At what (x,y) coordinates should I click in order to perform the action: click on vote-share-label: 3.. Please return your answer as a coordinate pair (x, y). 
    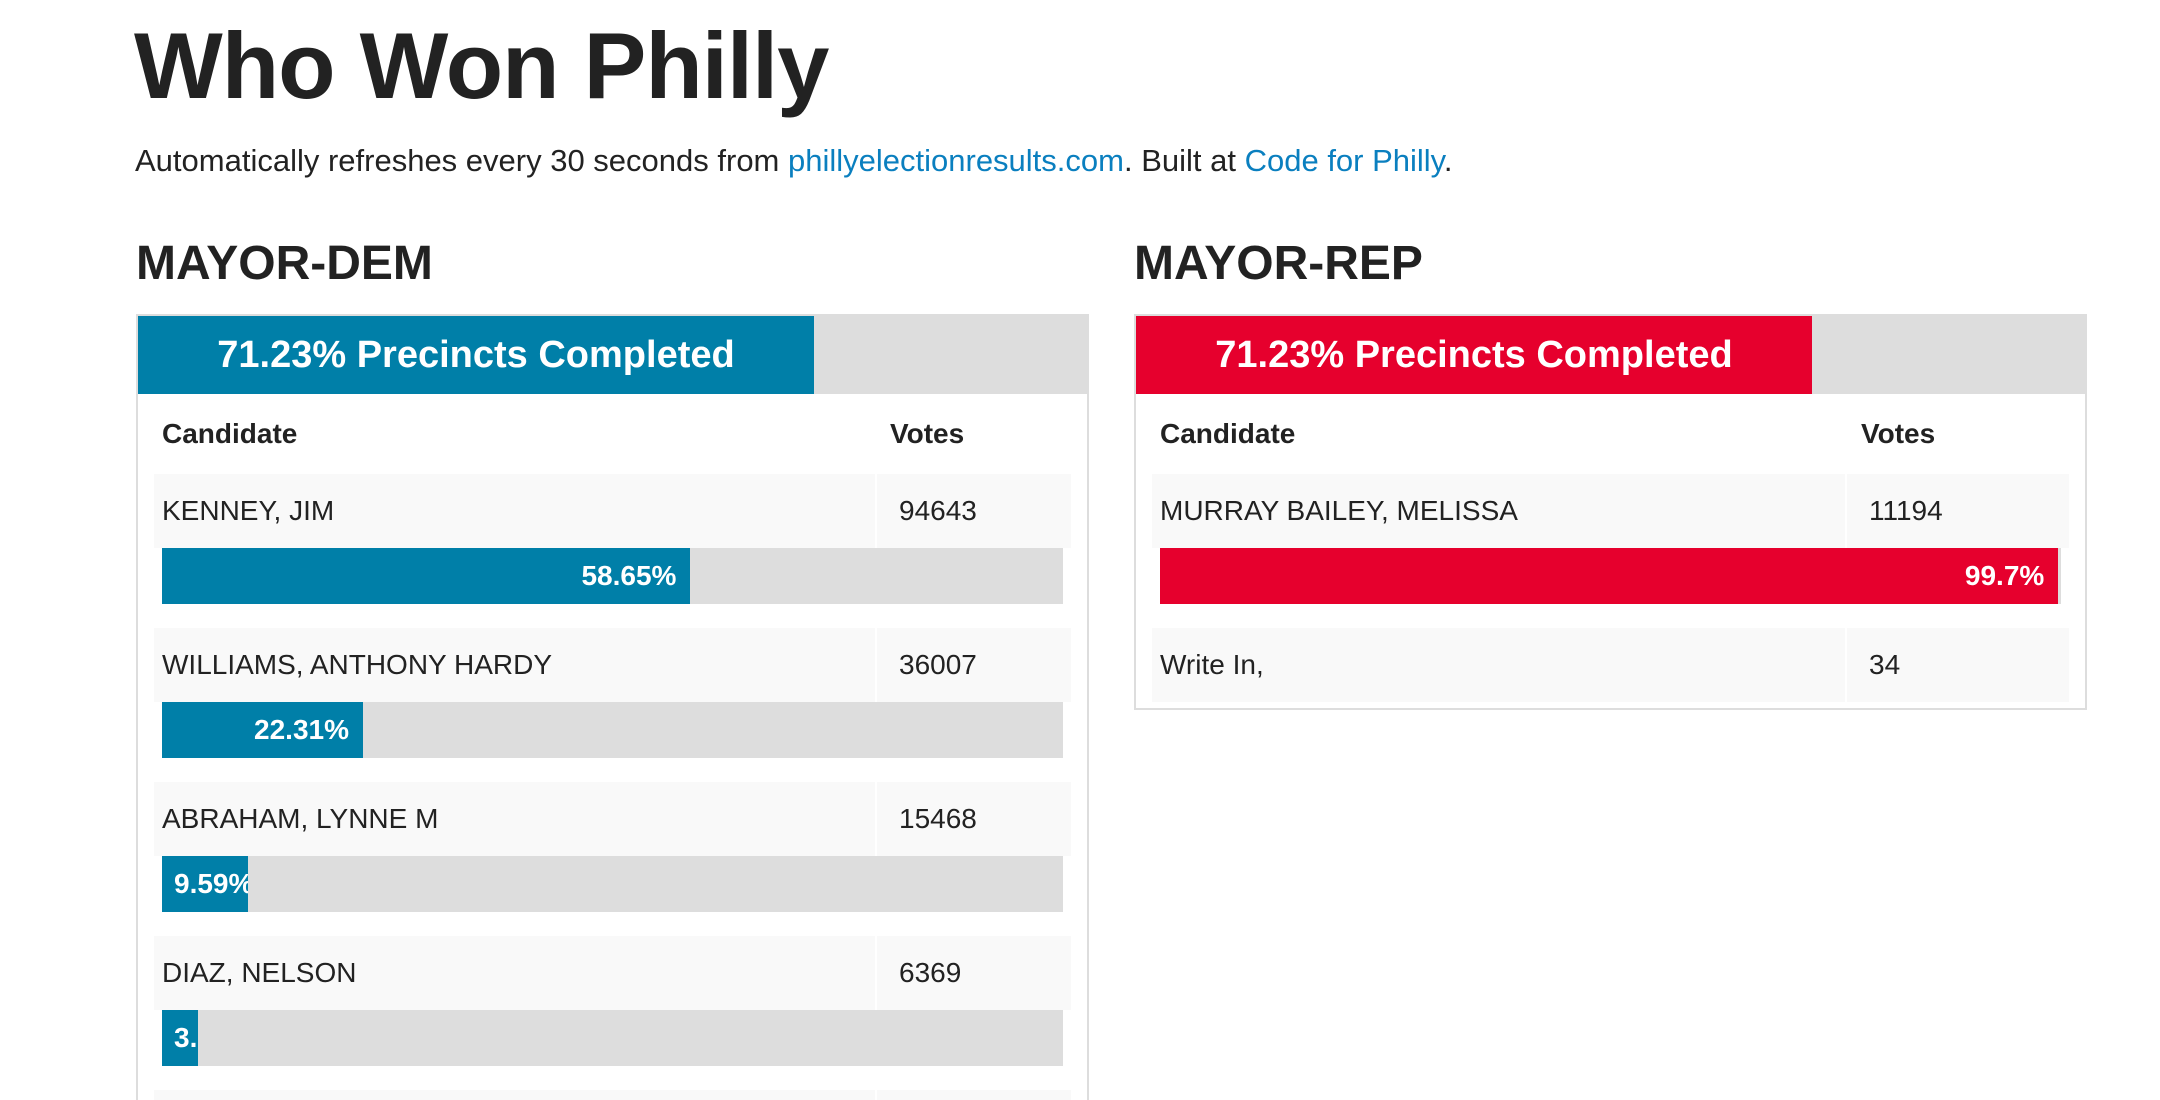
    Looking at the image, I should click on (186, 1037).